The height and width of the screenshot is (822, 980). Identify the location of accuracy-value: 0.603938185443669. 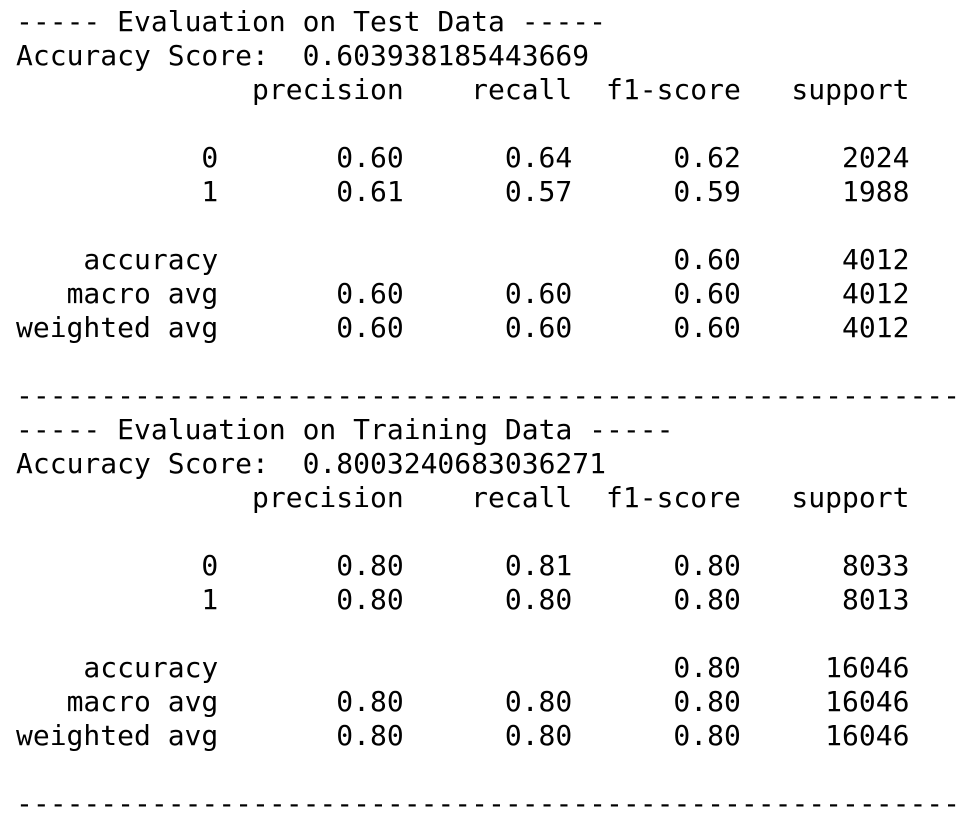
(446, 55).